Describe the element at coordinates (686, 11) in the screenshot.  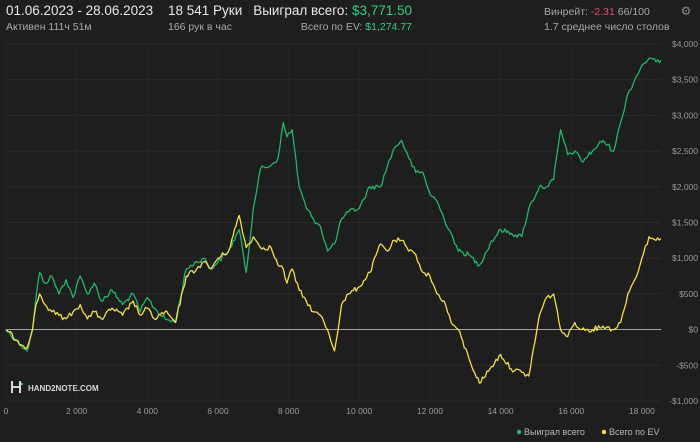
I see `gear-icon: ⚙` at that location.